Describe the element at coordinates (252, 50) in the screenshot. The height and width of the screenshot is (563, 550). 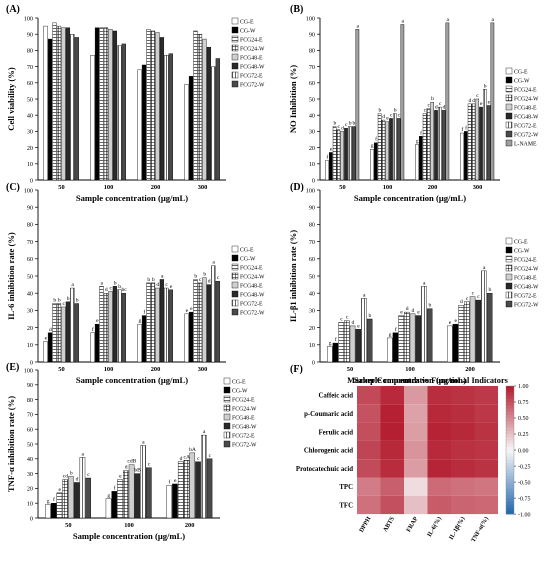
I see `legend-label: FCG24-W` at that location.